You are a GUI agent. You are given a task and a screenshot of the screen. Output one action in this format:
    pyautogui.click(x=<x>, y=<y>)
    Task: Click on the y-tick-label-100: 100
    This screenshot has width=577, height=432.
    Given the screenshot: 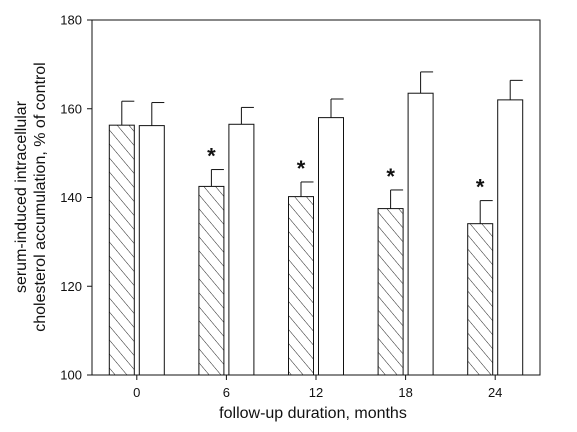 What is the action you would take?
    pyautogui.click(x=71, y=375)
    